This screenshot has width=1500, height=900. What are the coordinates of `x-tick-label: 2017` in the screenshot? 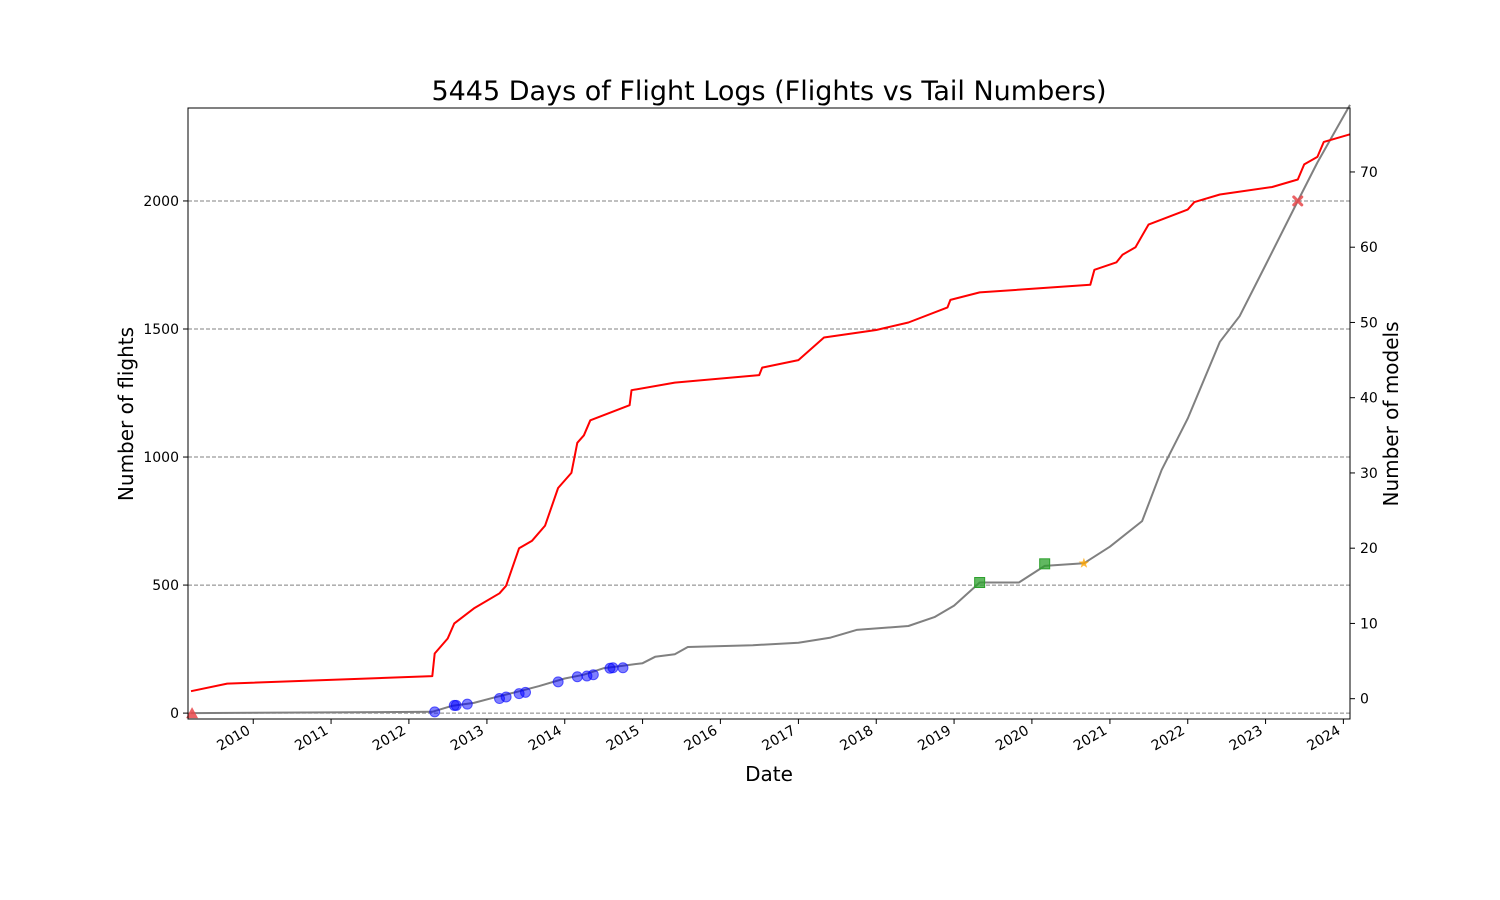 It's located at (779, 739).